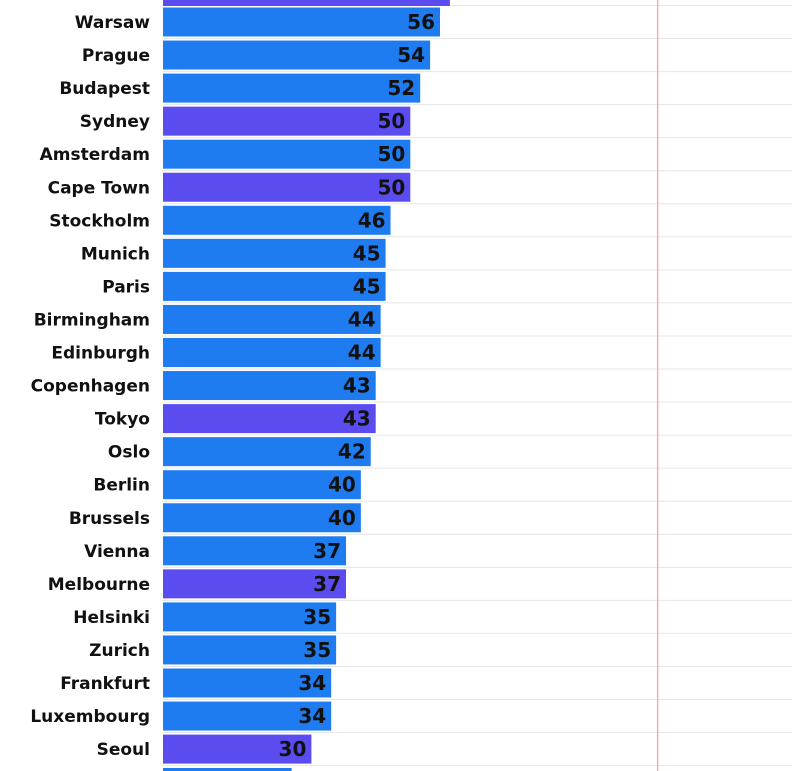  Describe the element at coordinates (327, 551) in the screenshot. I see `value-label-vienna: 37` at that location.